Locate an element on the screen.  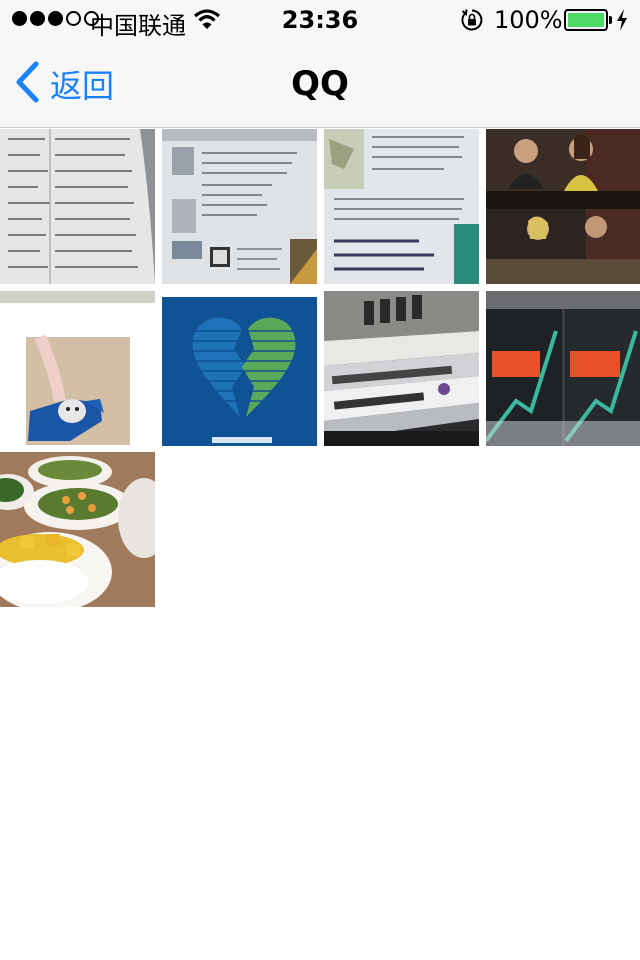
battery-icon is located at coordinates (586, 20).